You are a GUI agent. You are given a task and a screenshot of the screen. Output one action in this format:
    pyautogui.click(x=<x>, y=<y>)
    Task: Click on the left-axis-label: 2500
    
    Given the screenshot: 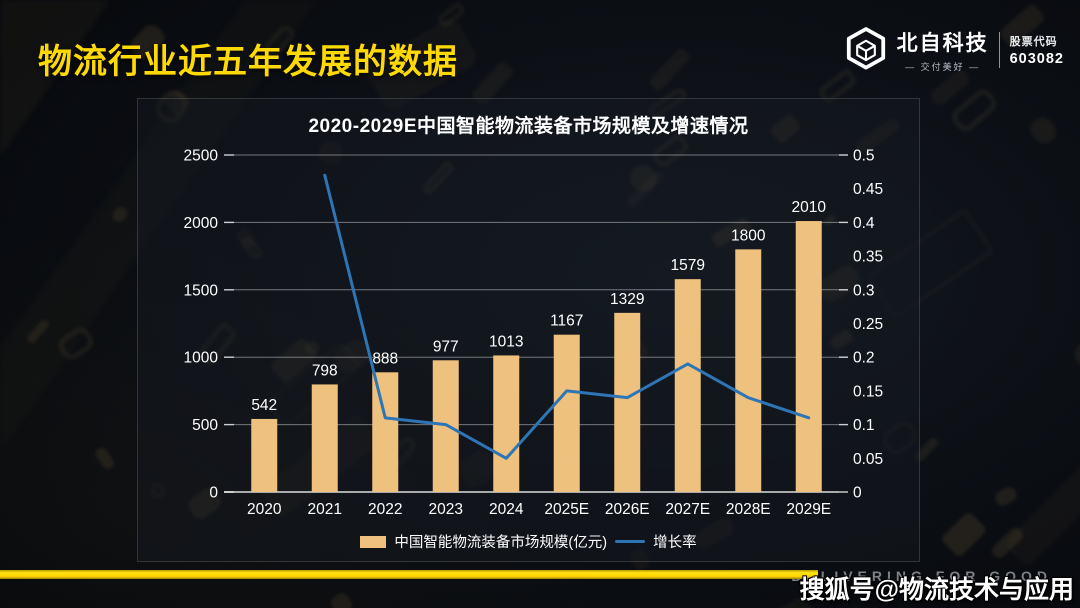 What is the action you would take?
    pyautogui.click(x=201, y=156)
    